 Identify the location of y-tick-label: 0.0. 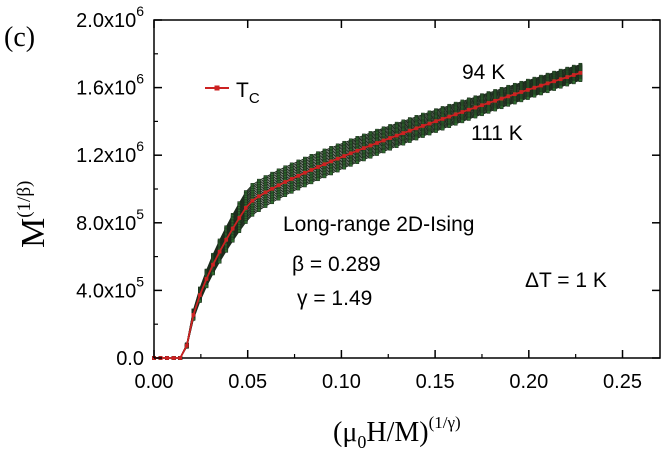
(130, 359).